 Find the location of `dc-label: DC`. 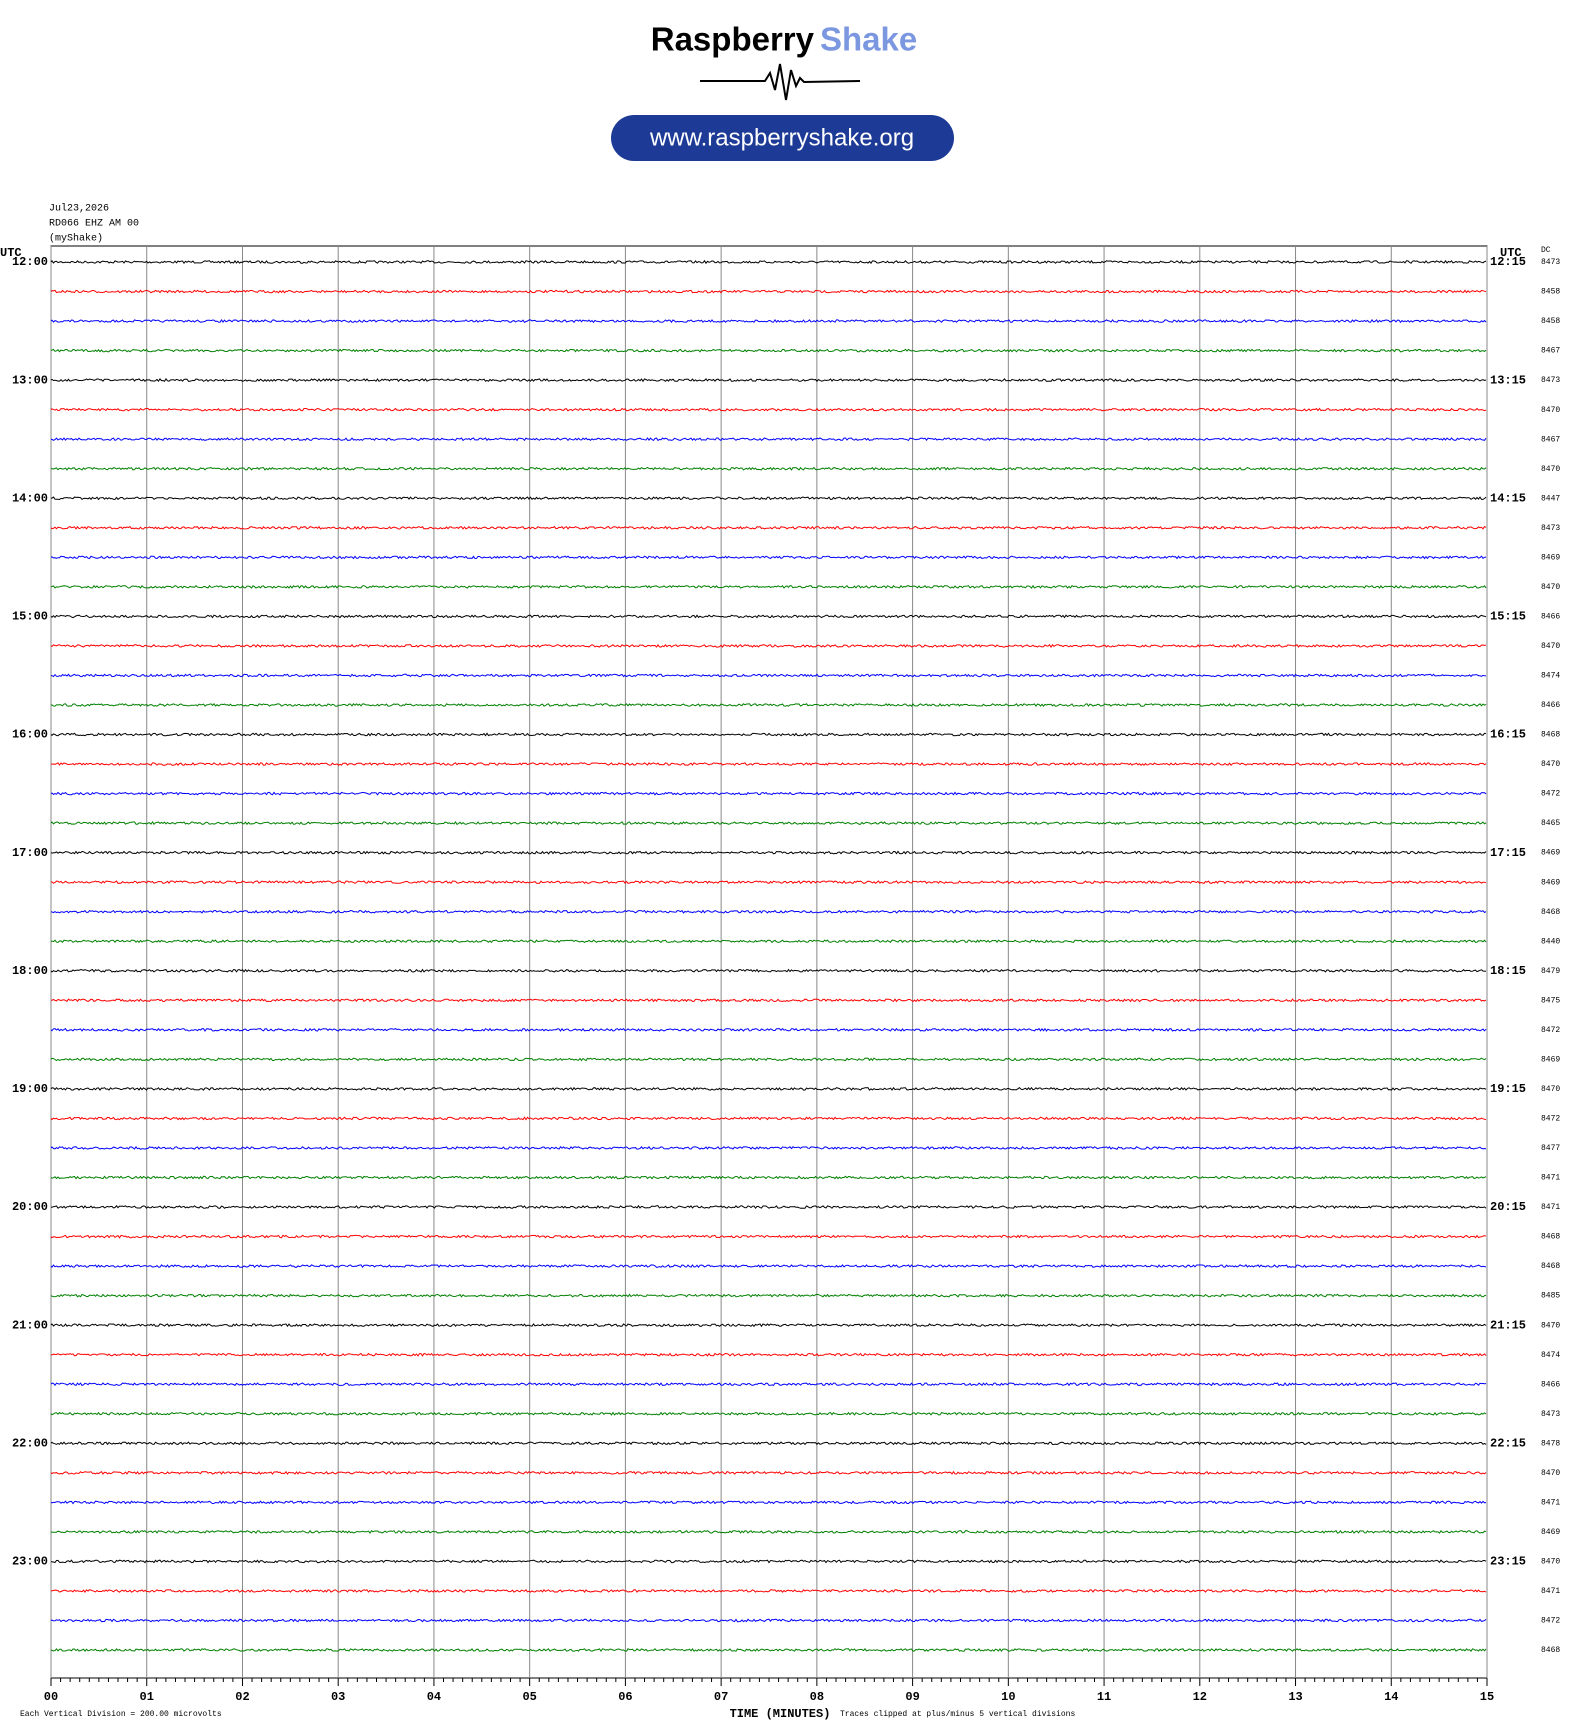

dc-label: DC is located at coordinates (1546, 250).